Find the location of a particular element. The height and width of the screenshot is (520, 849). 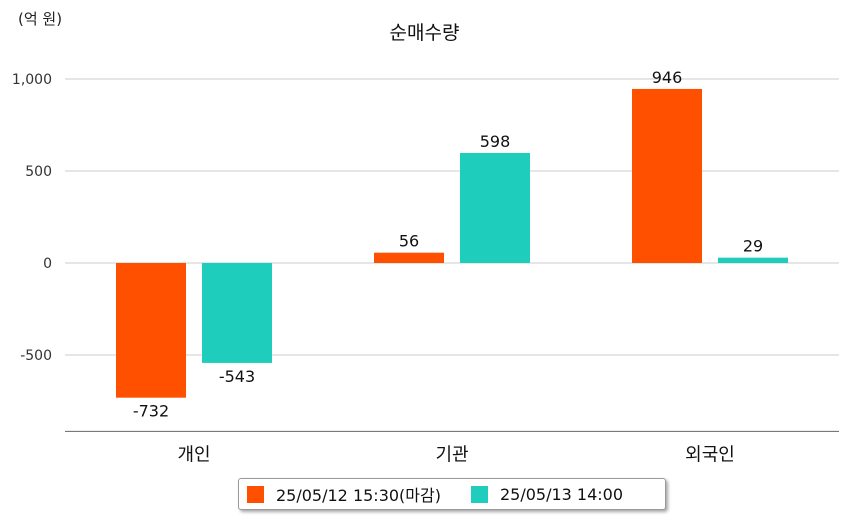

y-tick-label: 0 is located at coordinates (47, 264).